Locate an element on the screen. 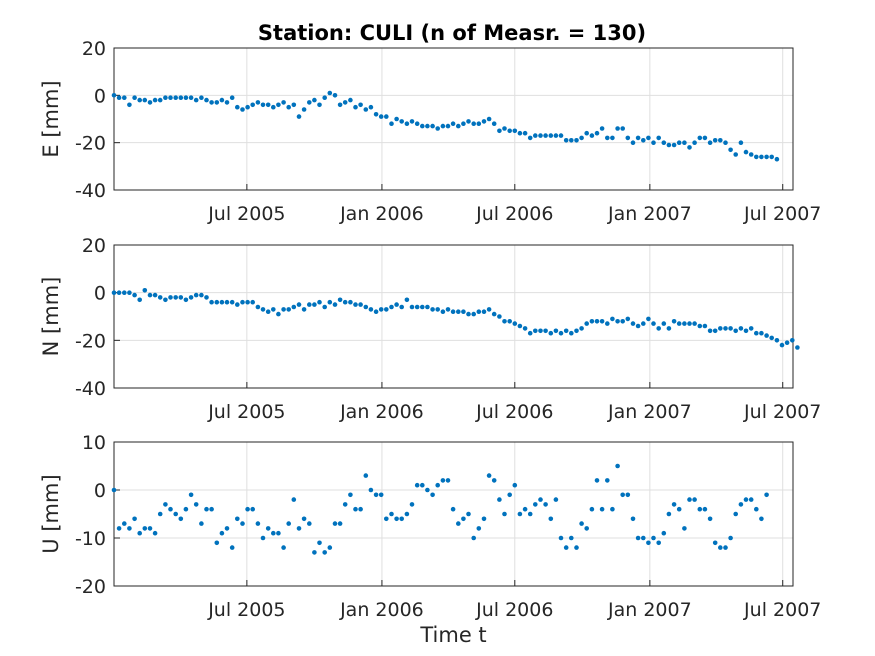 The image size is (875, 656). y-tick-label: 20 is located at coordinates (94, 49).